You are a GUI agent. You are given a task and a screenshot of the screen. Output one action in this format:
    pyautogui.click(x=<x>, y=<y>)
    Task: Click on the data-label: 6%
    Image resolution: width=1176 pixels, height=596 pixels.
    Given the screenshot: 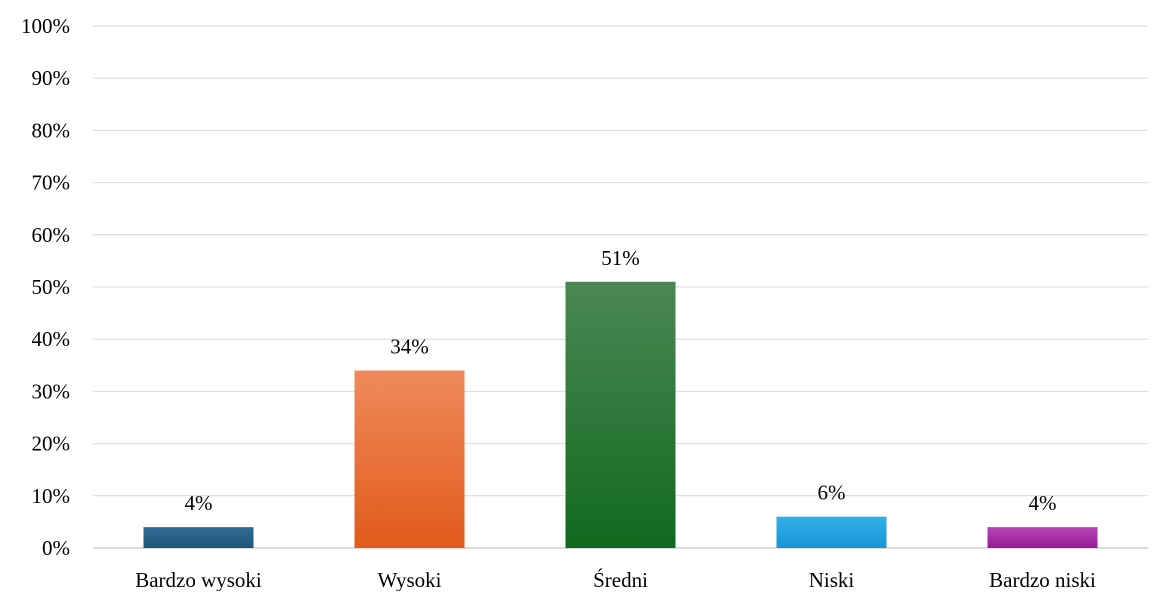 What is the action you would take?
    pyautogui.click(x=832, y=493)
    